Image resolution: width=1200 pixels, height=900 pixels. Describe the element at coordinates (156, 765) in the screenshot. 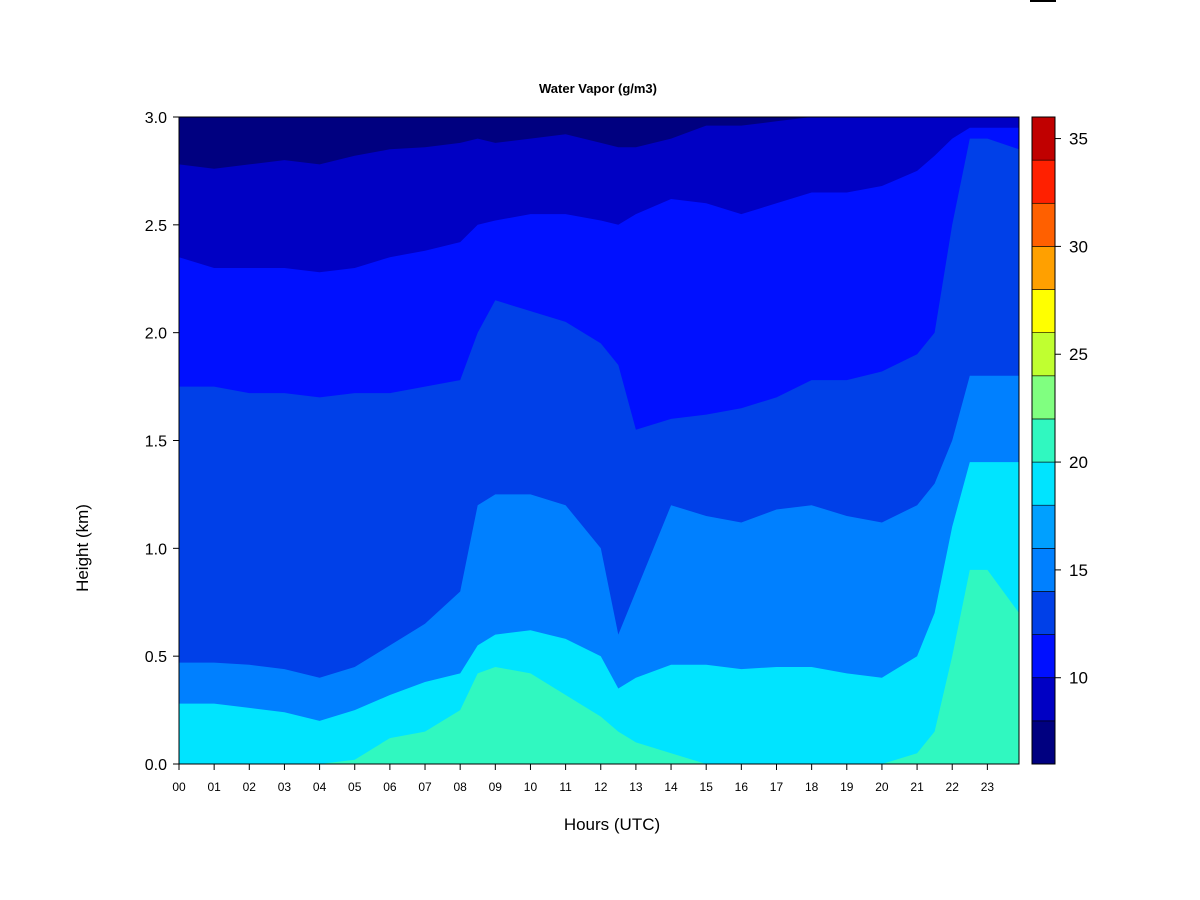

I see `y-tick-label: 0.0` at that location.